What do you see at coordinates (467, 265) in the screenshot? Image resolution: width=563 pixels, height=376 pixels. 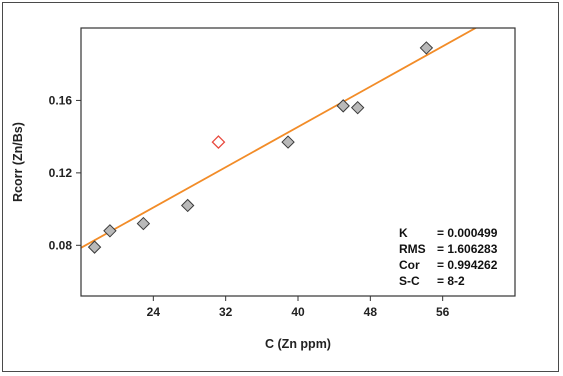 I see `stat-value: = 0.994262` at bounding box center [467, 265].